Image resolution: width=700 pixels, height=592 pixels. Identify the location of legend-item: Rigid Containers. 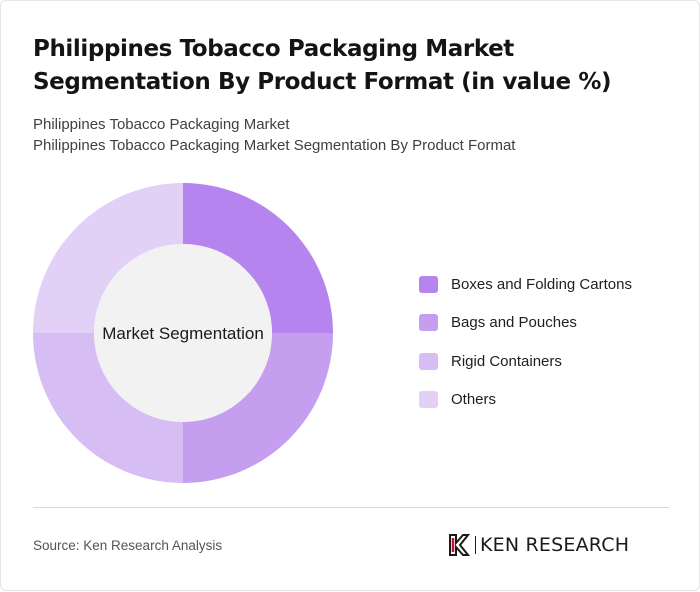
(525, 361).